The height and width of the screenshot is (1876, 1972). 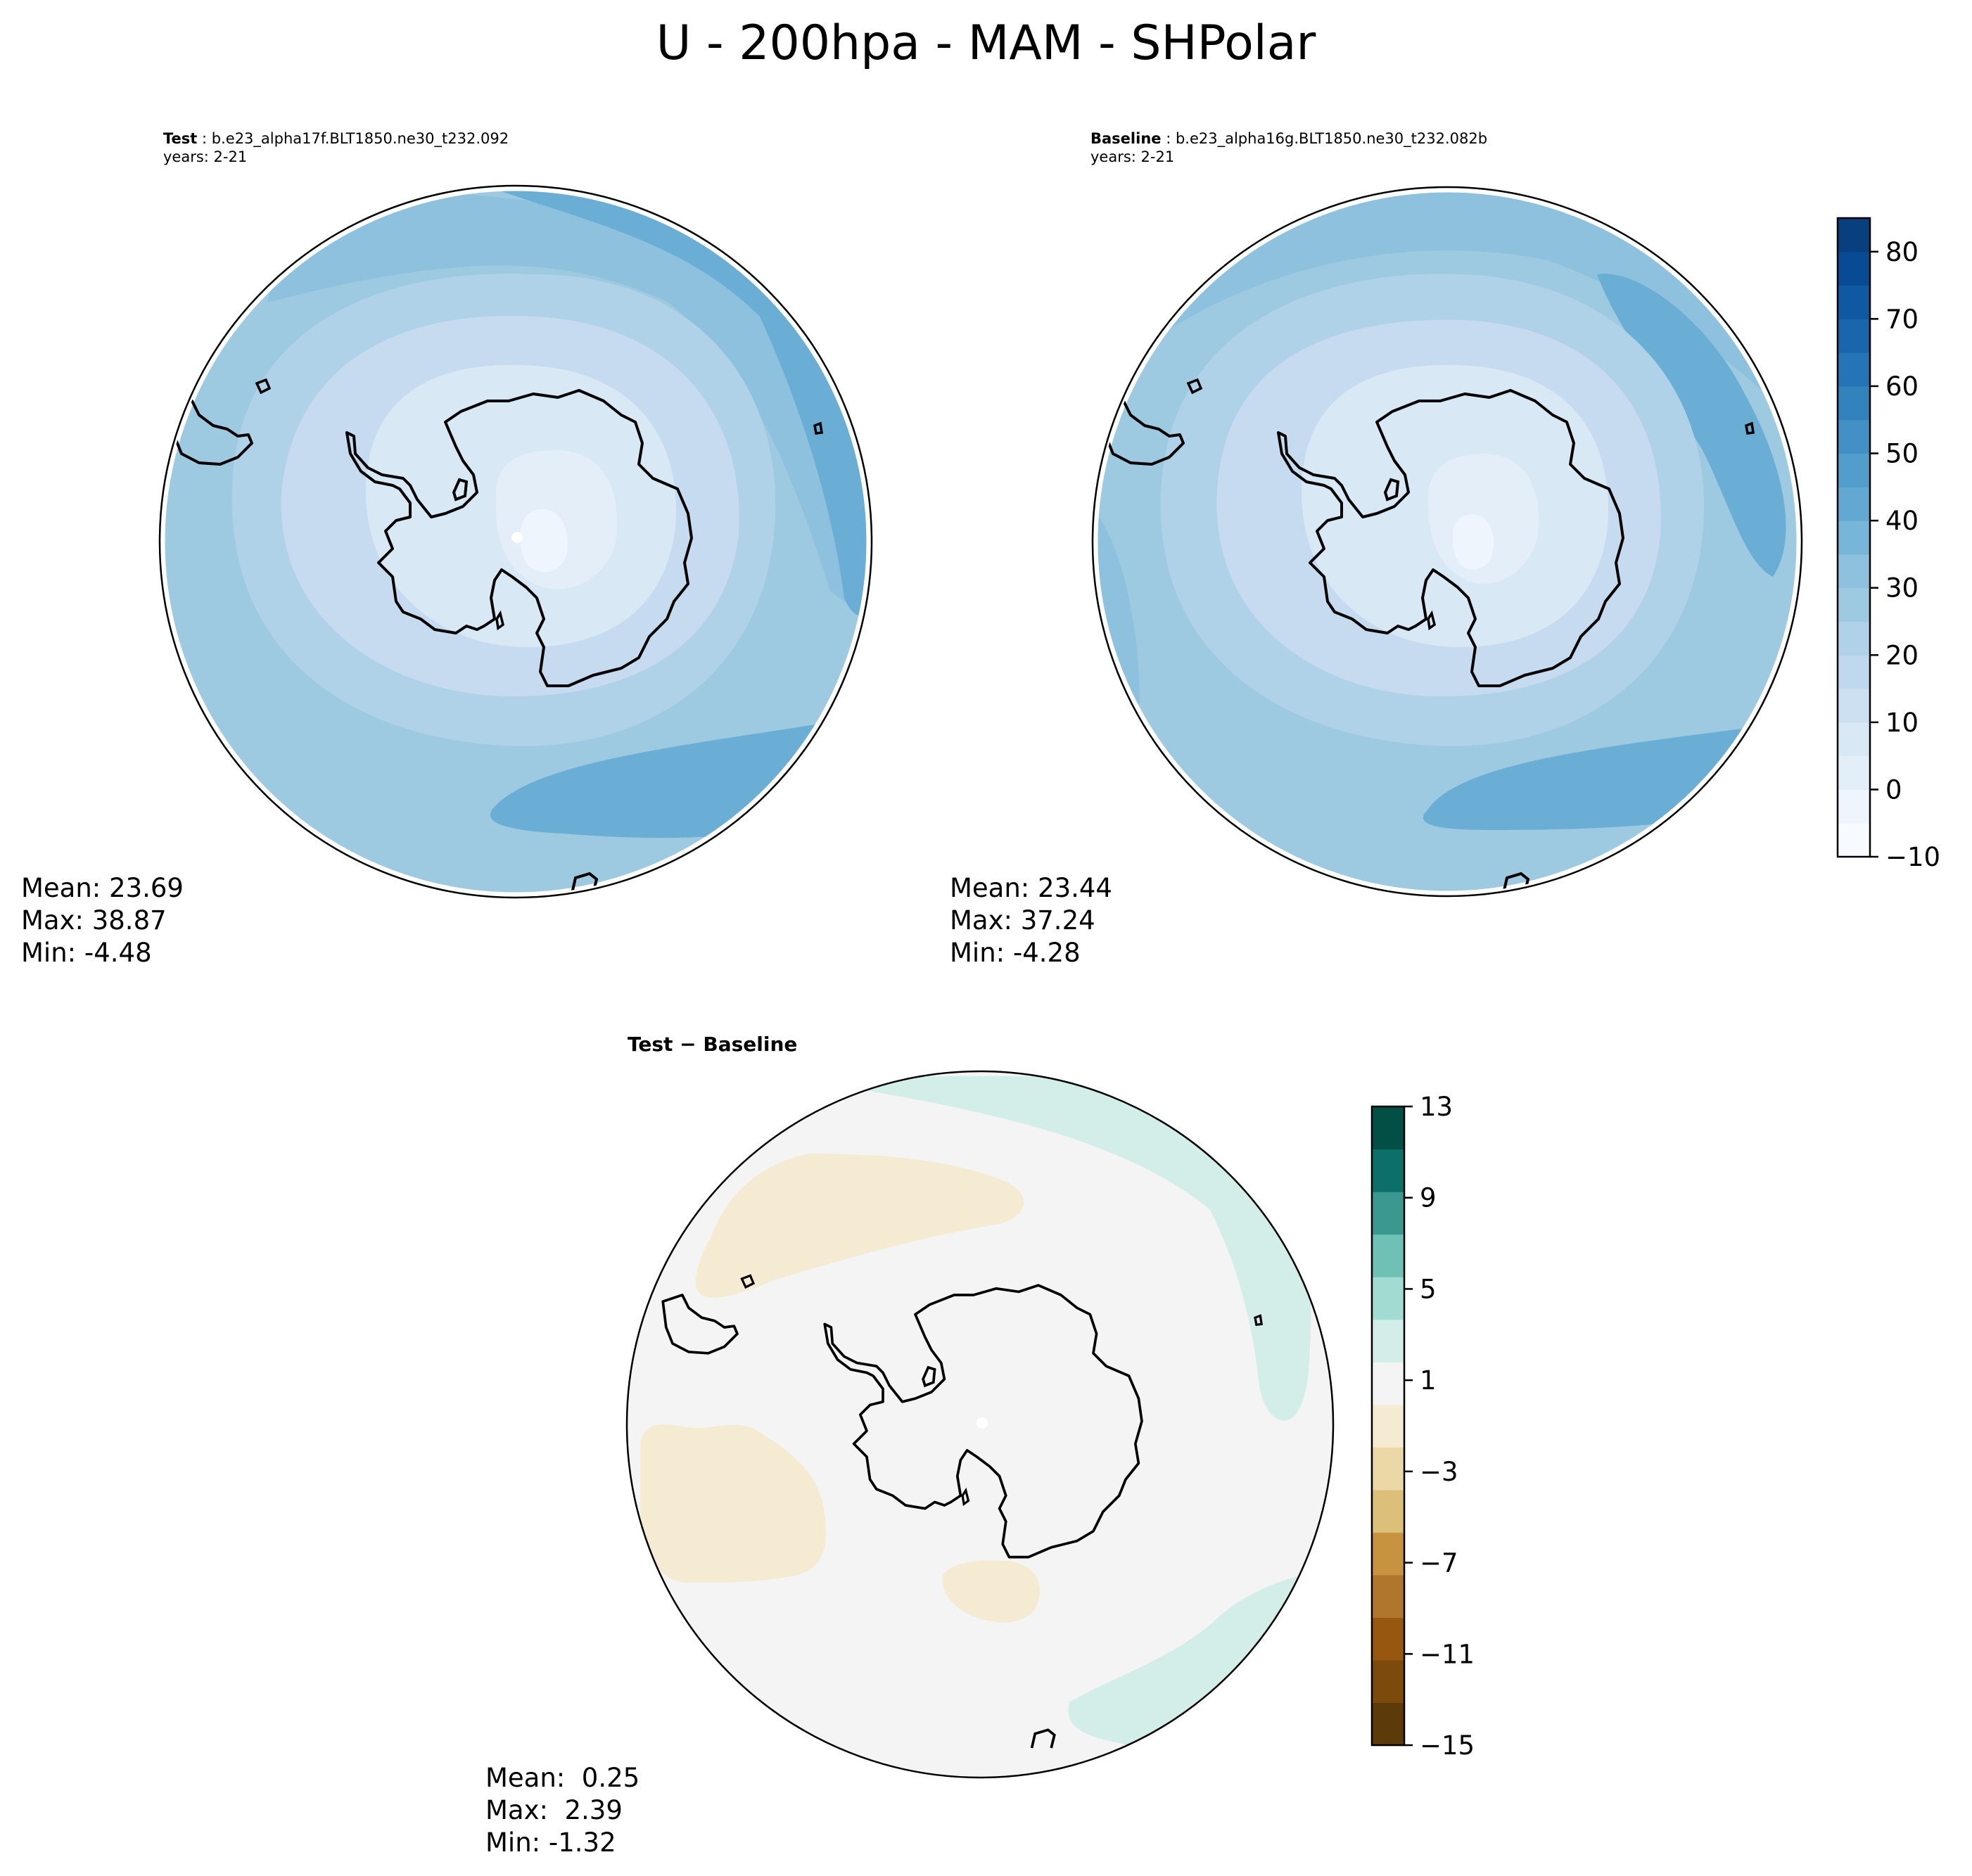 What do you see at coordinates (94, 921) in the screenshot?
I see `test-max: Max: 38.87` at bounding box center [94, 921].